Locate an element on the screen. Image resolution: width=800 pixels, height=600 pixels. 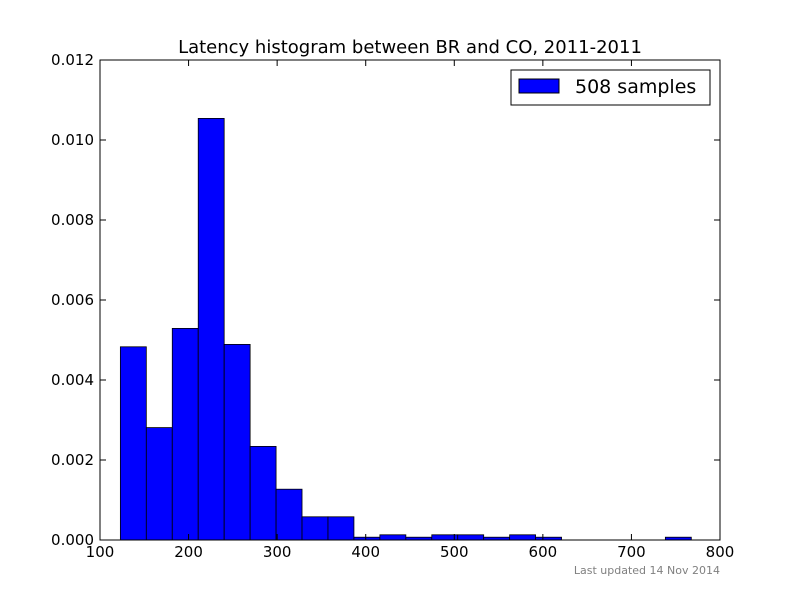
x-tick-label: 100 is located at coordinates (100, 552).